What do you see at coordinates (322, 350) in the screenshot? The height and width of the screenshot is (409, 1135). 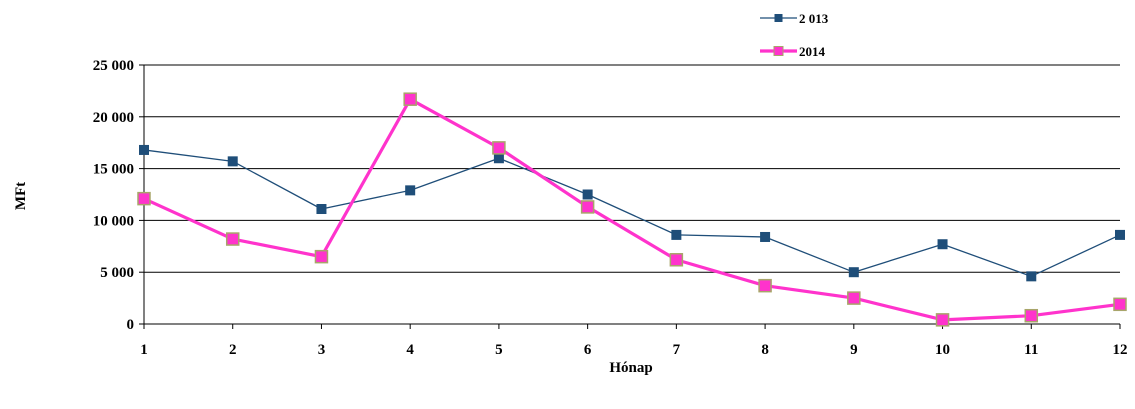 I see `x-tick-label: 3` at bounding box center [322, 350].